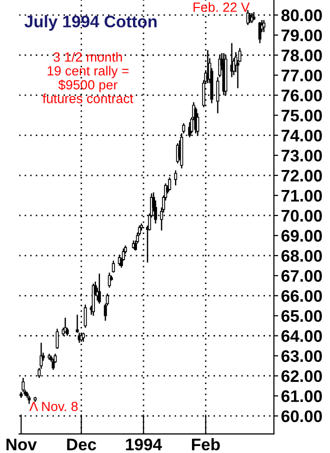 This screenshot has width=330, height=453. Describe the element at coordinates (301, 296) in the screenshot. I see `y-tick-label: 66.00` at that location.